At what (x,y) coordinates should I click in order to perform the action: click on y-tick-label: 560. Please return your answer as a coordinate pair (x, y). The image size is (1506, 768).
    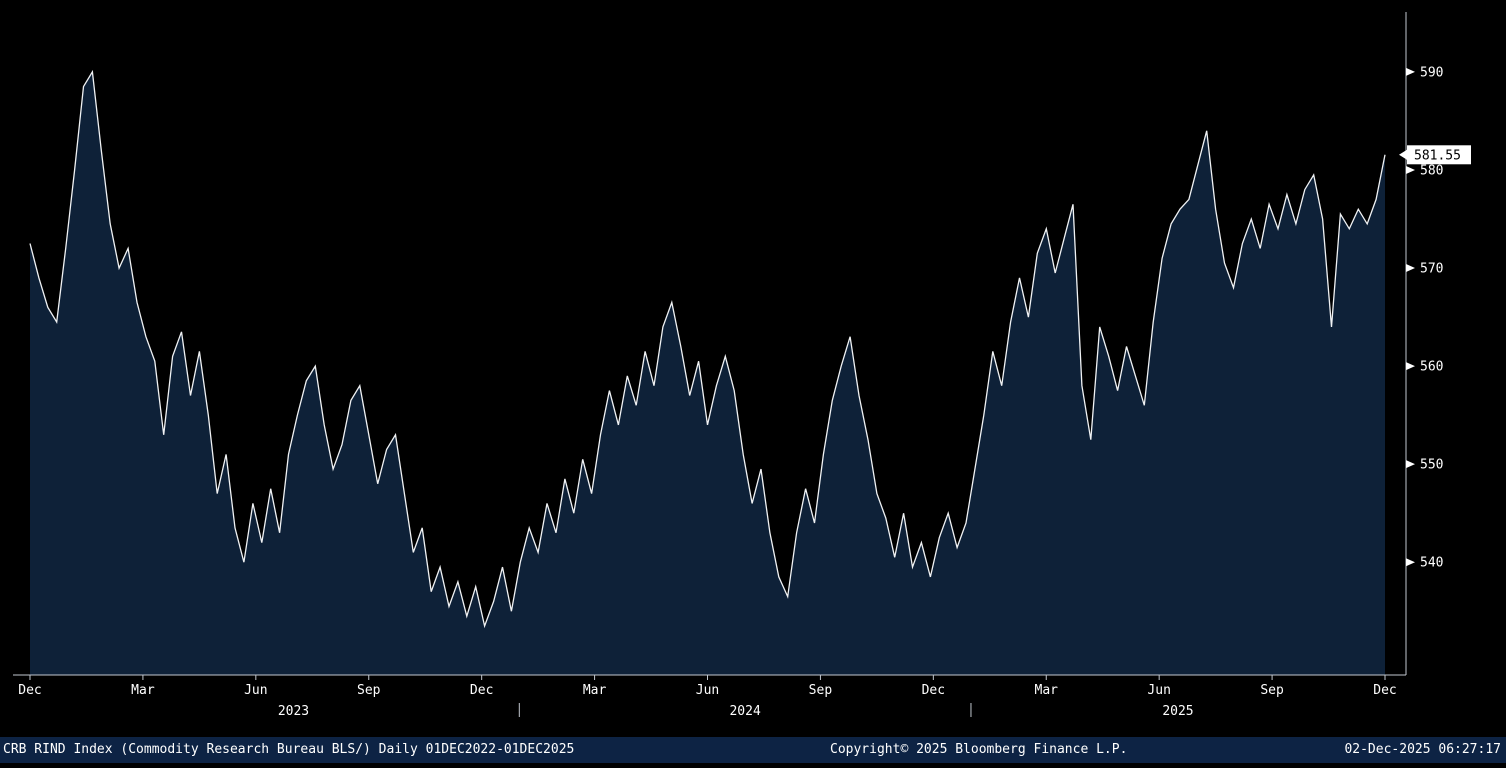
    Looking at the image, I should click on (1431, 367).